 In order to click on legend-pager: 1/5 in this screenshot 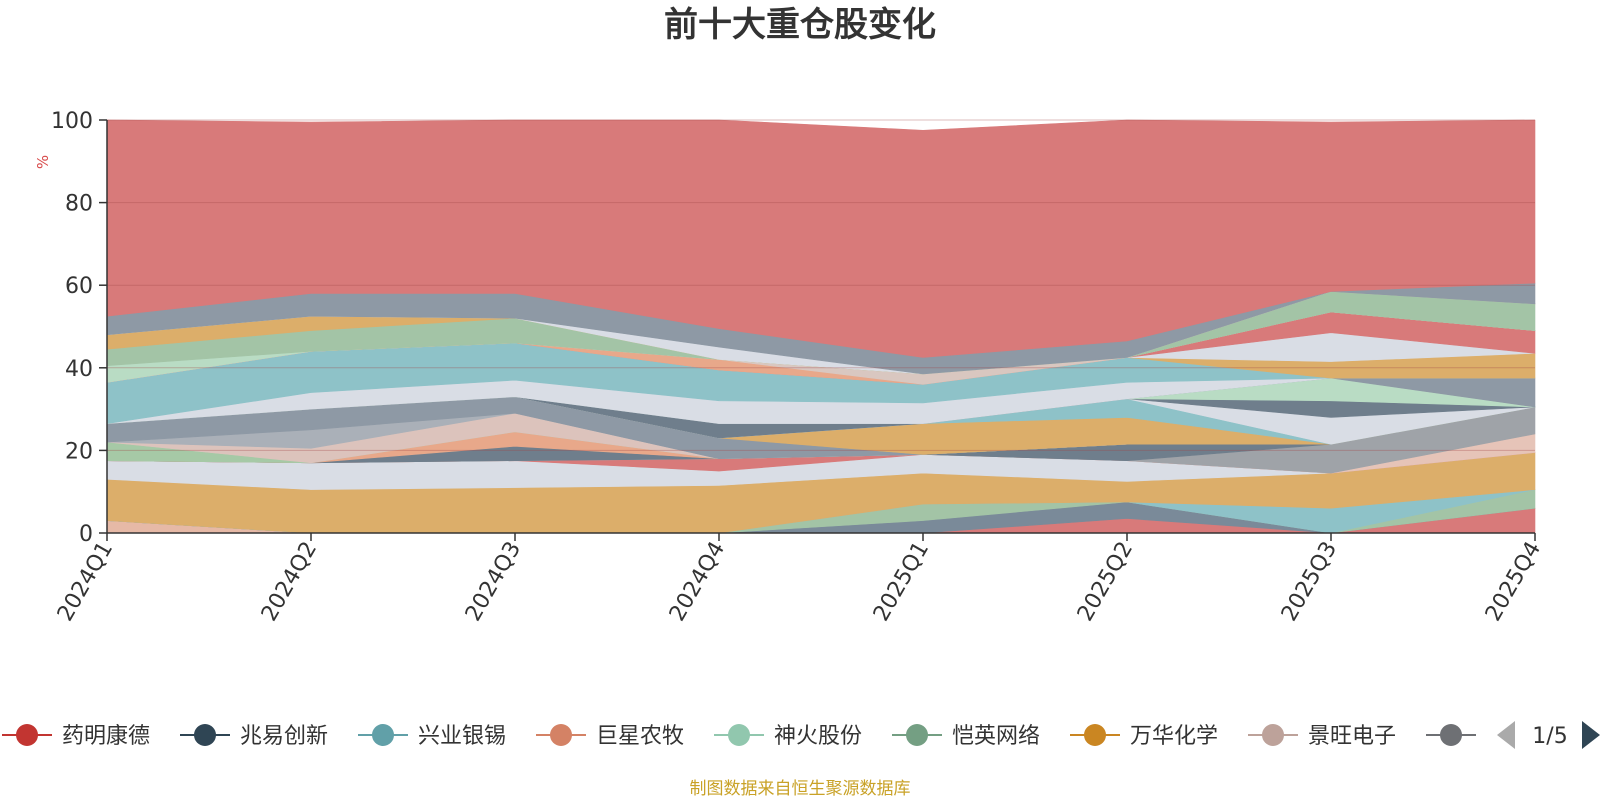, I will do `click(1548, 735)`.